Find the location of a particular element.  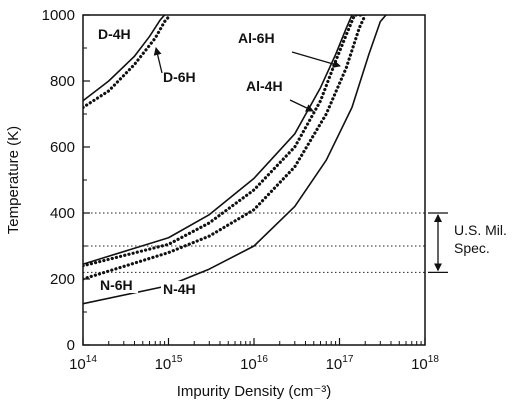

series-label-al-6h: Al-6H is located at coordinates (256, 38).